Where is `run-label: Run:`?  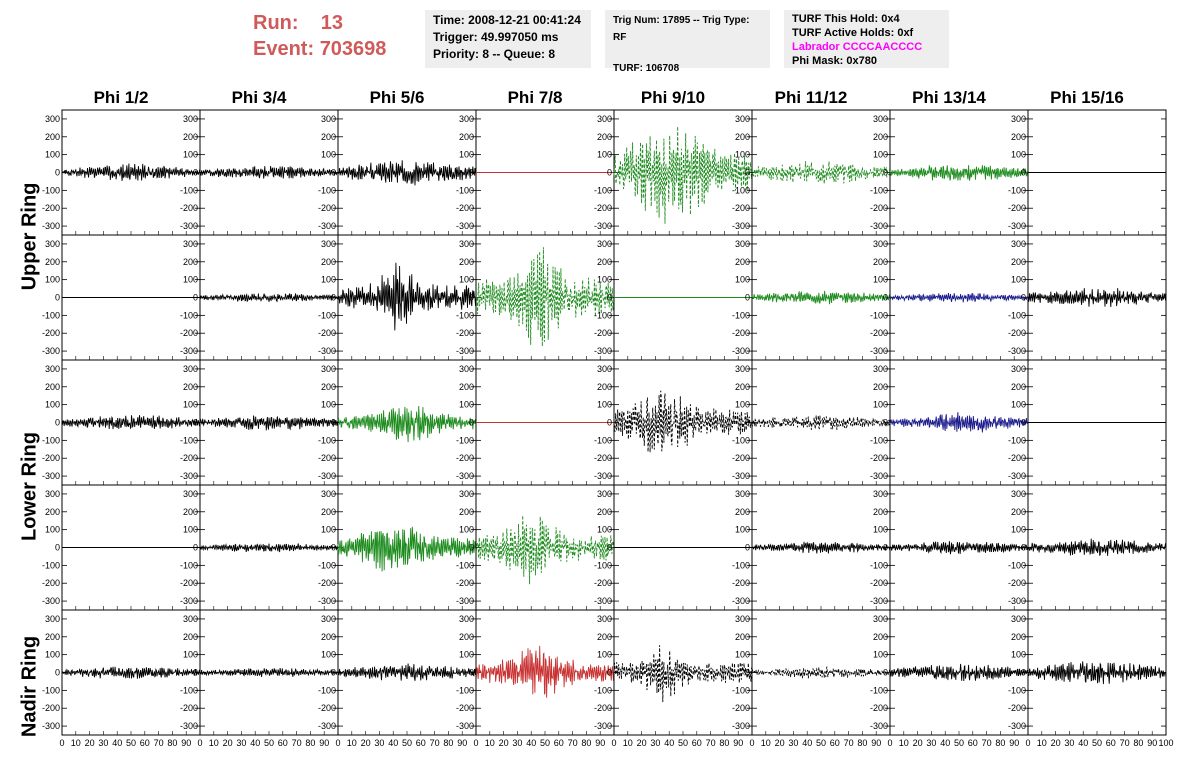
run-label: Run: is located at coordinates (276, 23).